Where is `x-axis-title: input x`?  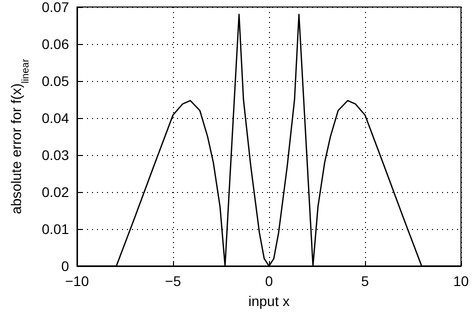 x-axis-title: input x is located at coordinates (269, 301).